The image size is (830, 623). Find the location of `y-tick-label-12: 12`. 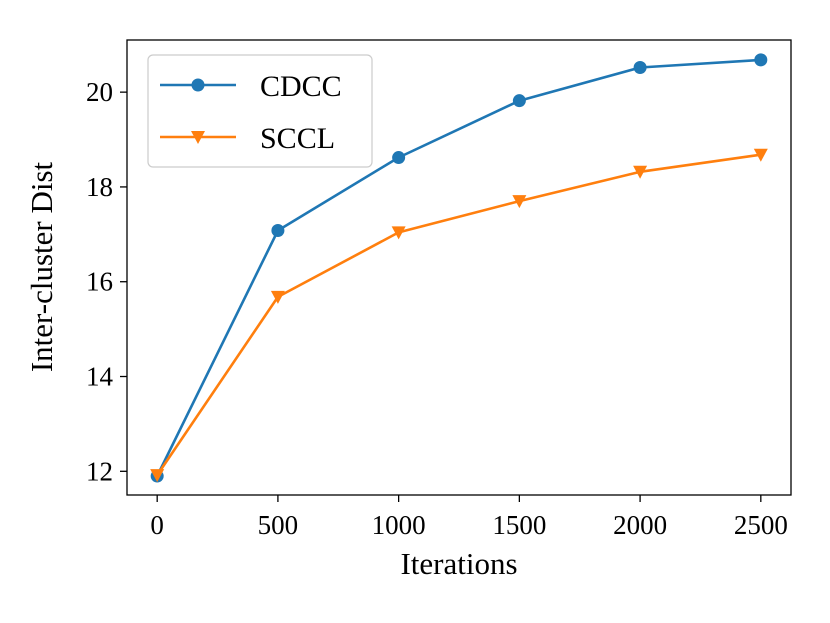

y-tick-label-12: 12 is located at coordinates (99, 471).